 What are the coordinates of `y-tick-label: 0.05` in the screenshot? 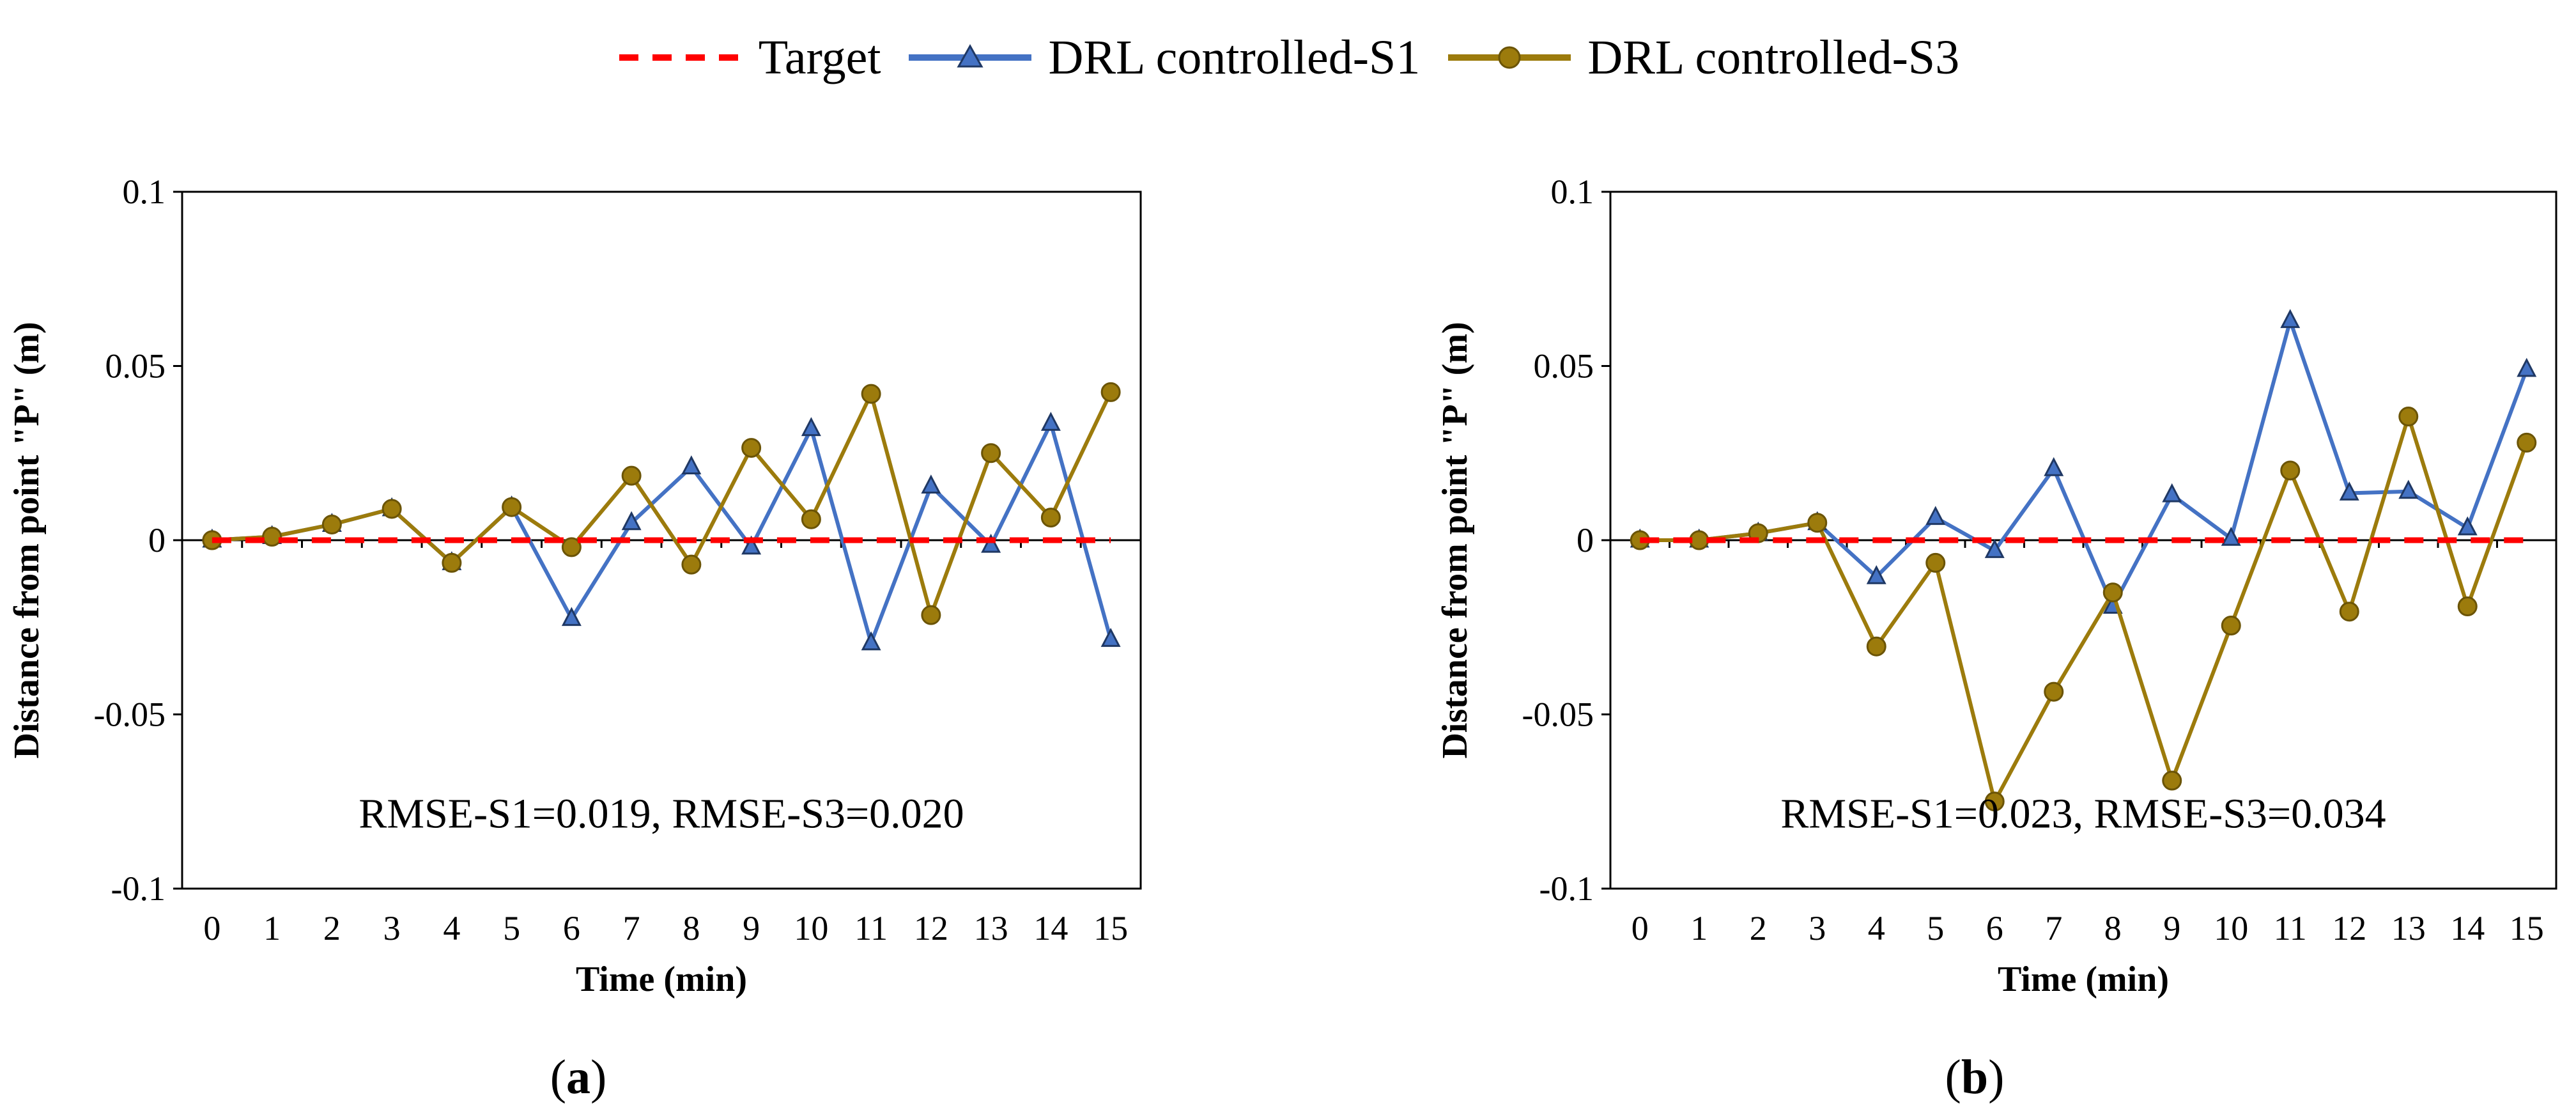 It's located at (135, 366).